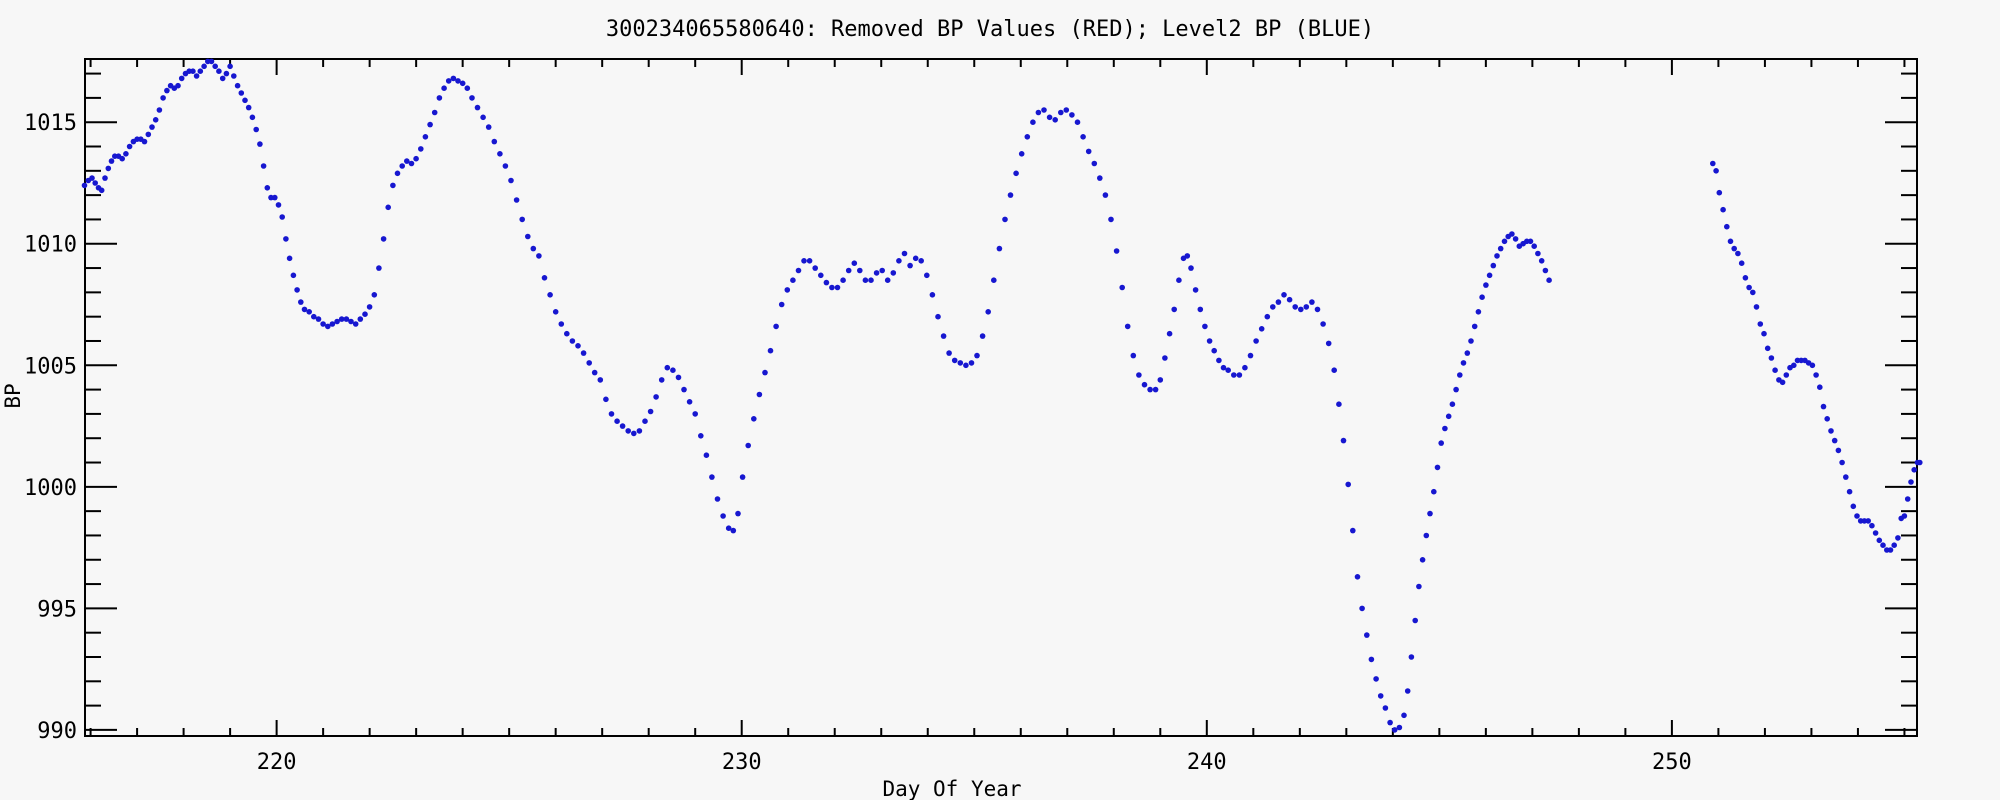 This screenshot has width=2000, height=800. What do you see at coordinates (742, 762) in the screenshot?
I see `x-tick-label: 230` at bounding box center [742, 762].